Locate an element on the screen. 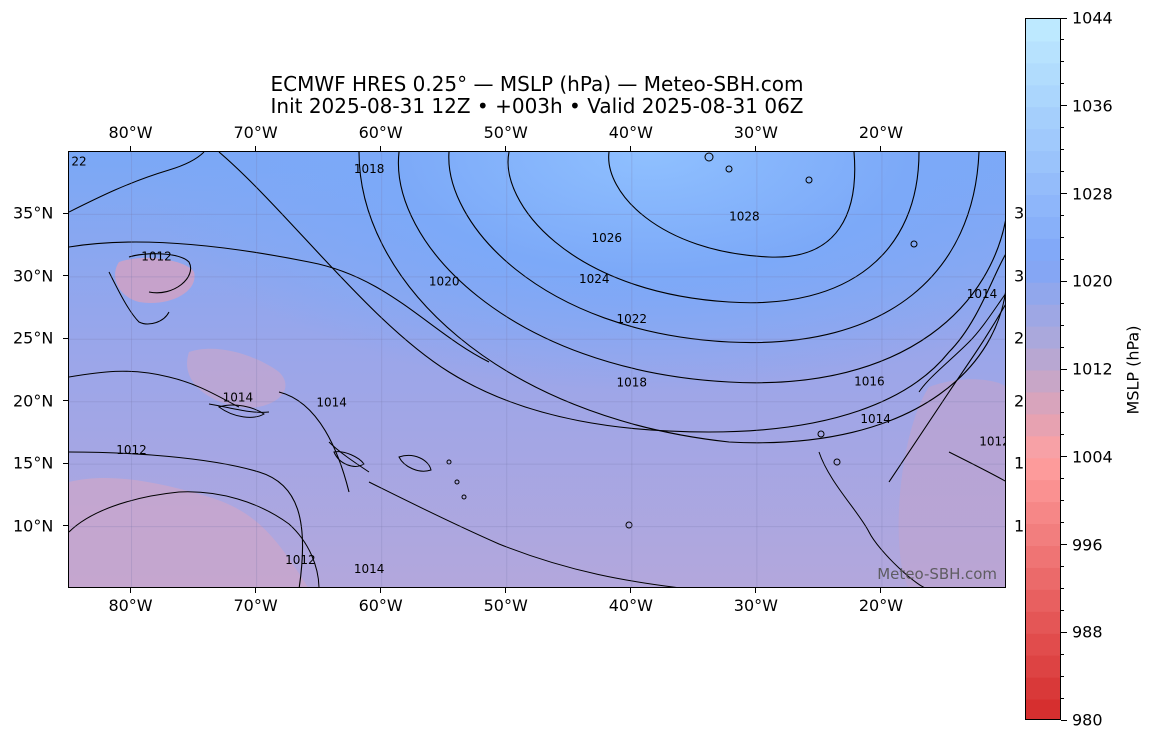 The width and height of the screenshot is (1156, 744). isobar-label: 1028 is located at coordinates (744, 217).